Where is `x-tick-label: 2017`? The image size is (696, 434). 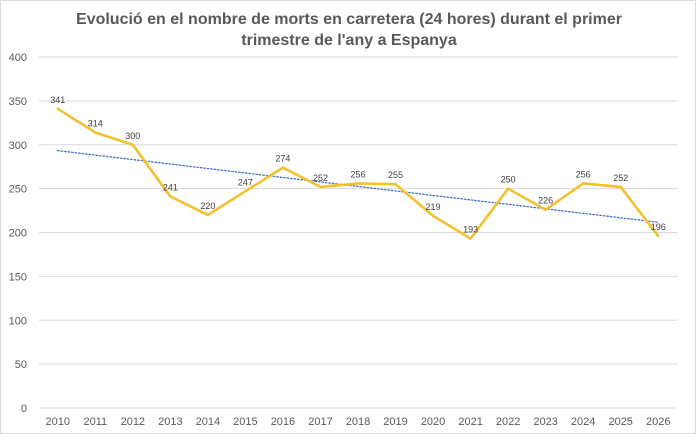
x-tick-label: 2017 is located at coordinates (320, 422).